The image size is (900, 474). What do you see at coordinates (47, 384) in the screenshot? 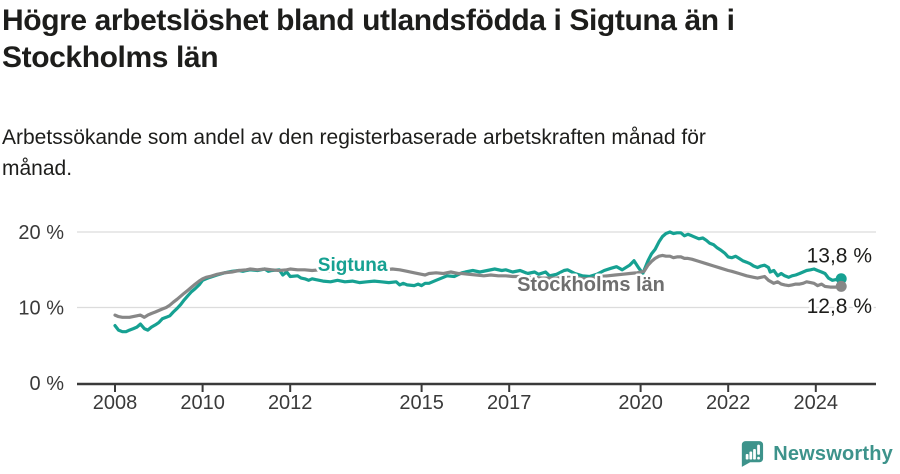
I see `y-tick-label: 0 %` at bounding box center [47, 384].